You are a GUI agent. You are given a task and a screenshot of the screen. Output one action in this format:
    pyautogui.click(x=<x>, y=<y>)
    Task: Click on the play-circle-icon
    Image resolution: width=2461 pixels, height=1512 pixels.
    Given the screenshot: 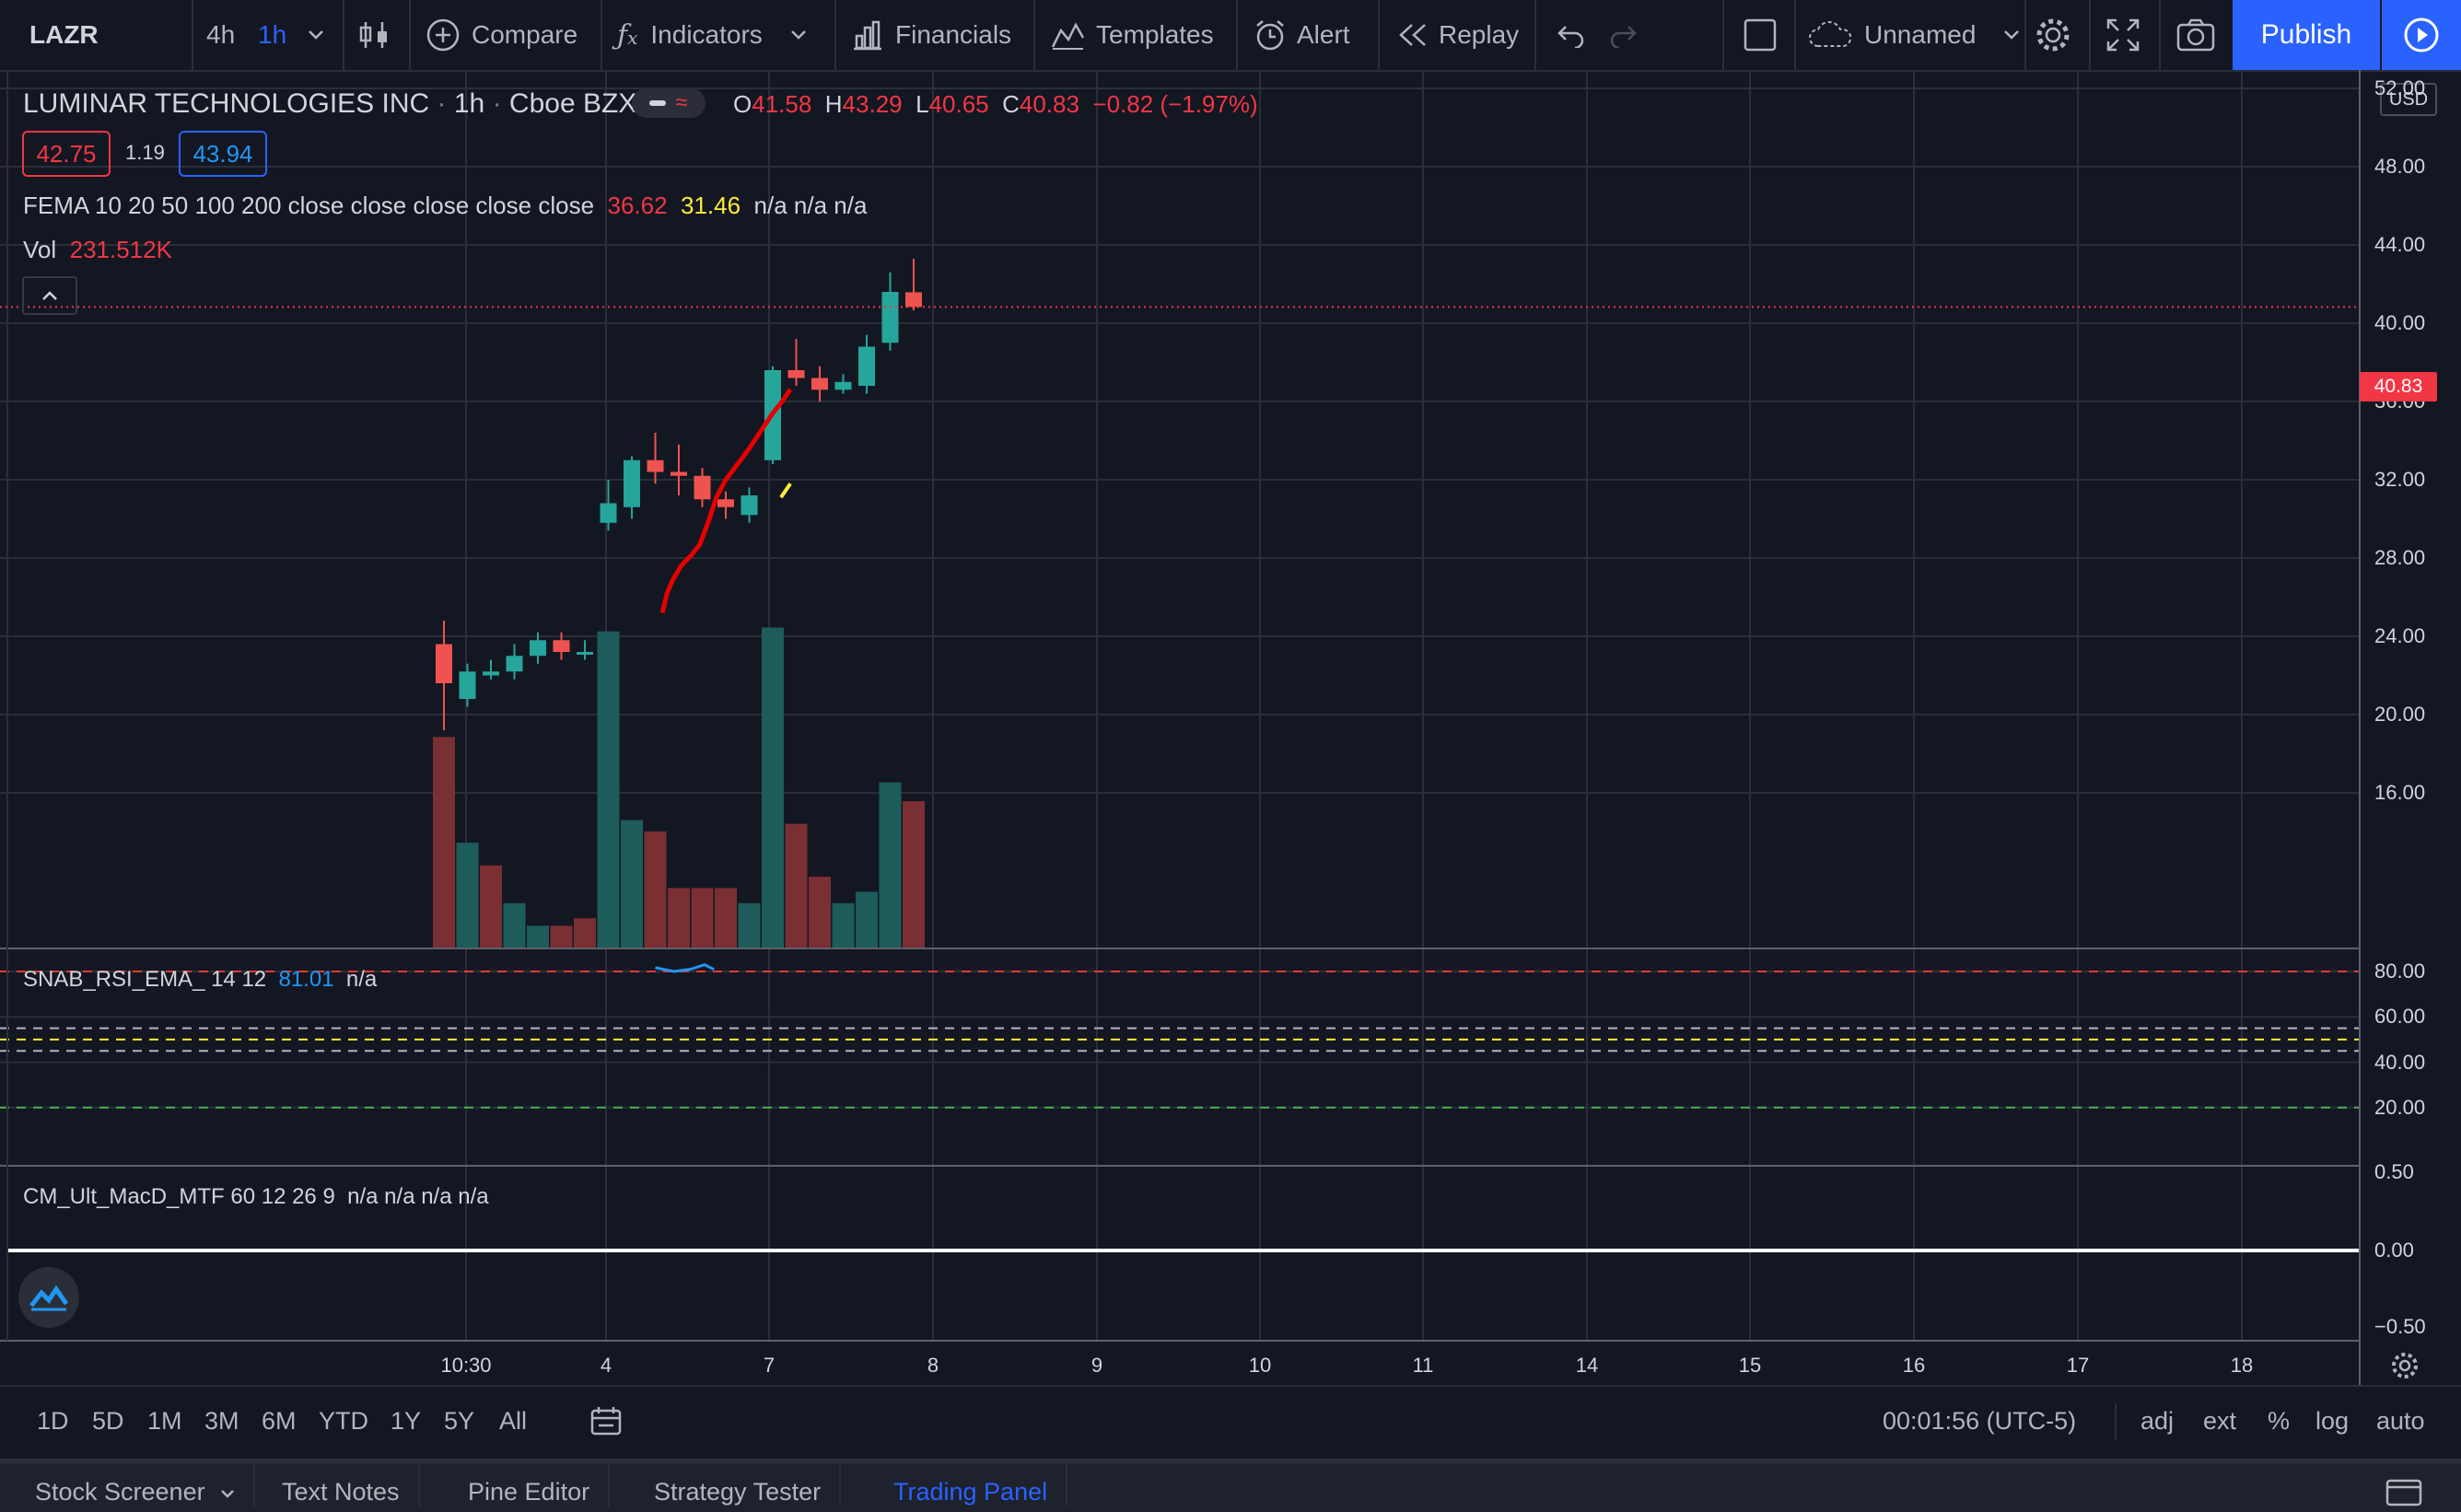 What is the action you would take?
    pyautogui.click(x=2421, y=35)
    